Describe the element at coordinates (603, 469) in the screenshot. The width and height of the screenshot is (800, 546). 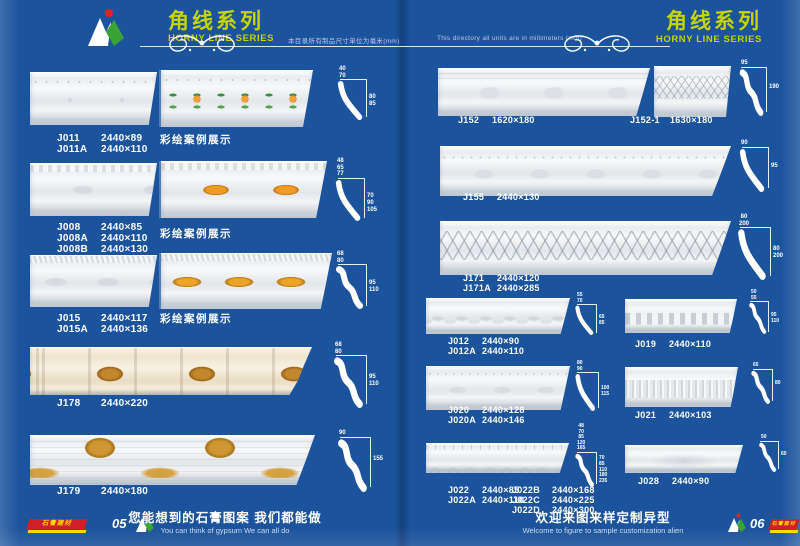
I see `profile-dims-right: 70 85 110 180 235` at that location.